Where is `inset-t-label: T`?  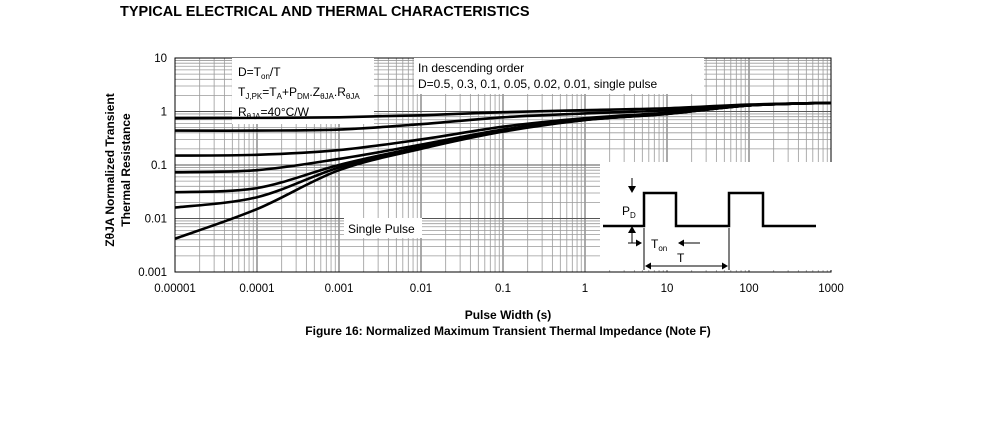
inset-t-label: T is located at coordinates (681, 258).